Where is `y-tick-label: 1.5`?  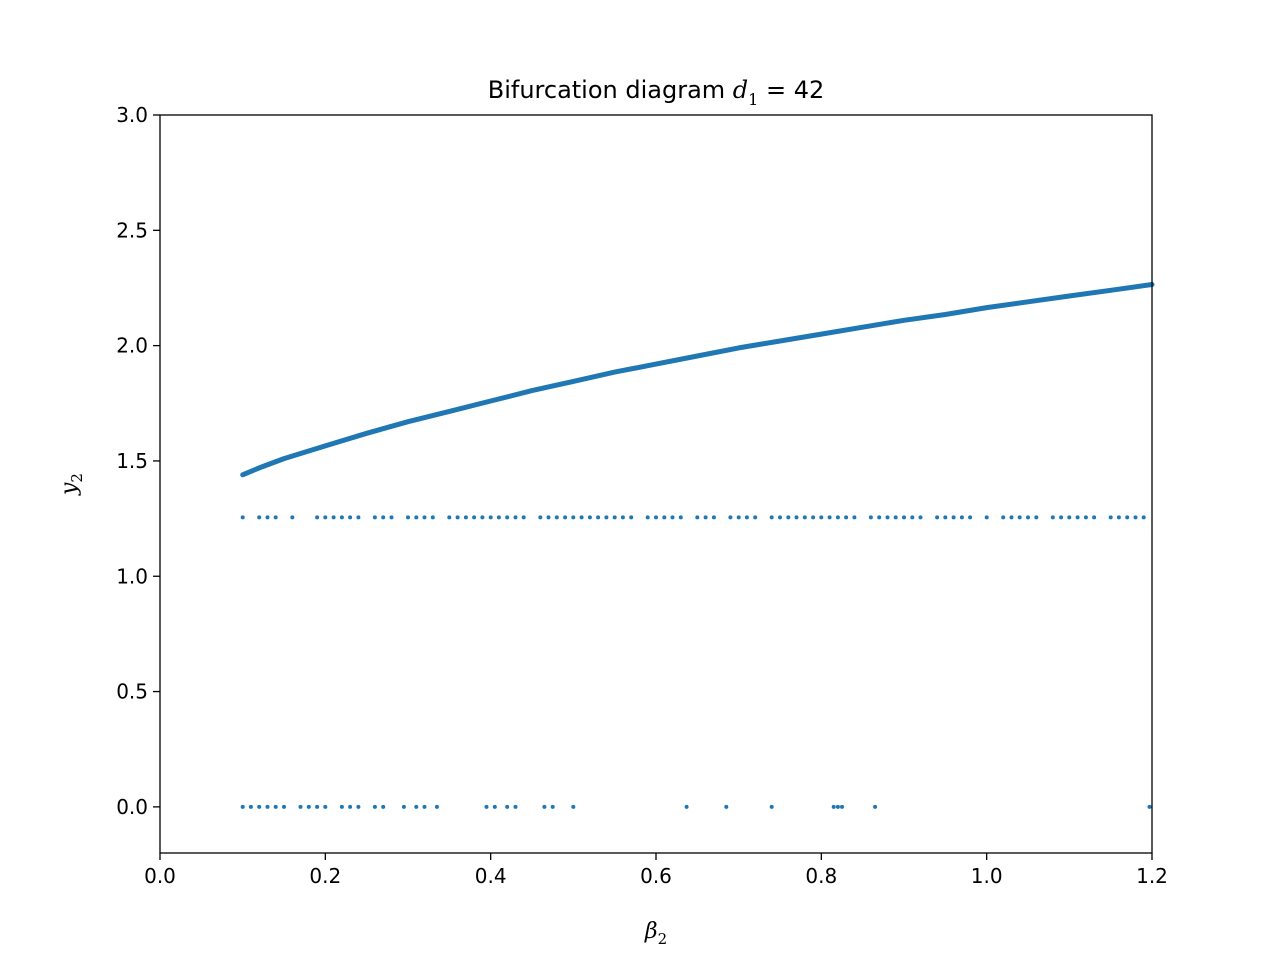 y-tick-label: 1.5 is located at coordinates (132, 461).